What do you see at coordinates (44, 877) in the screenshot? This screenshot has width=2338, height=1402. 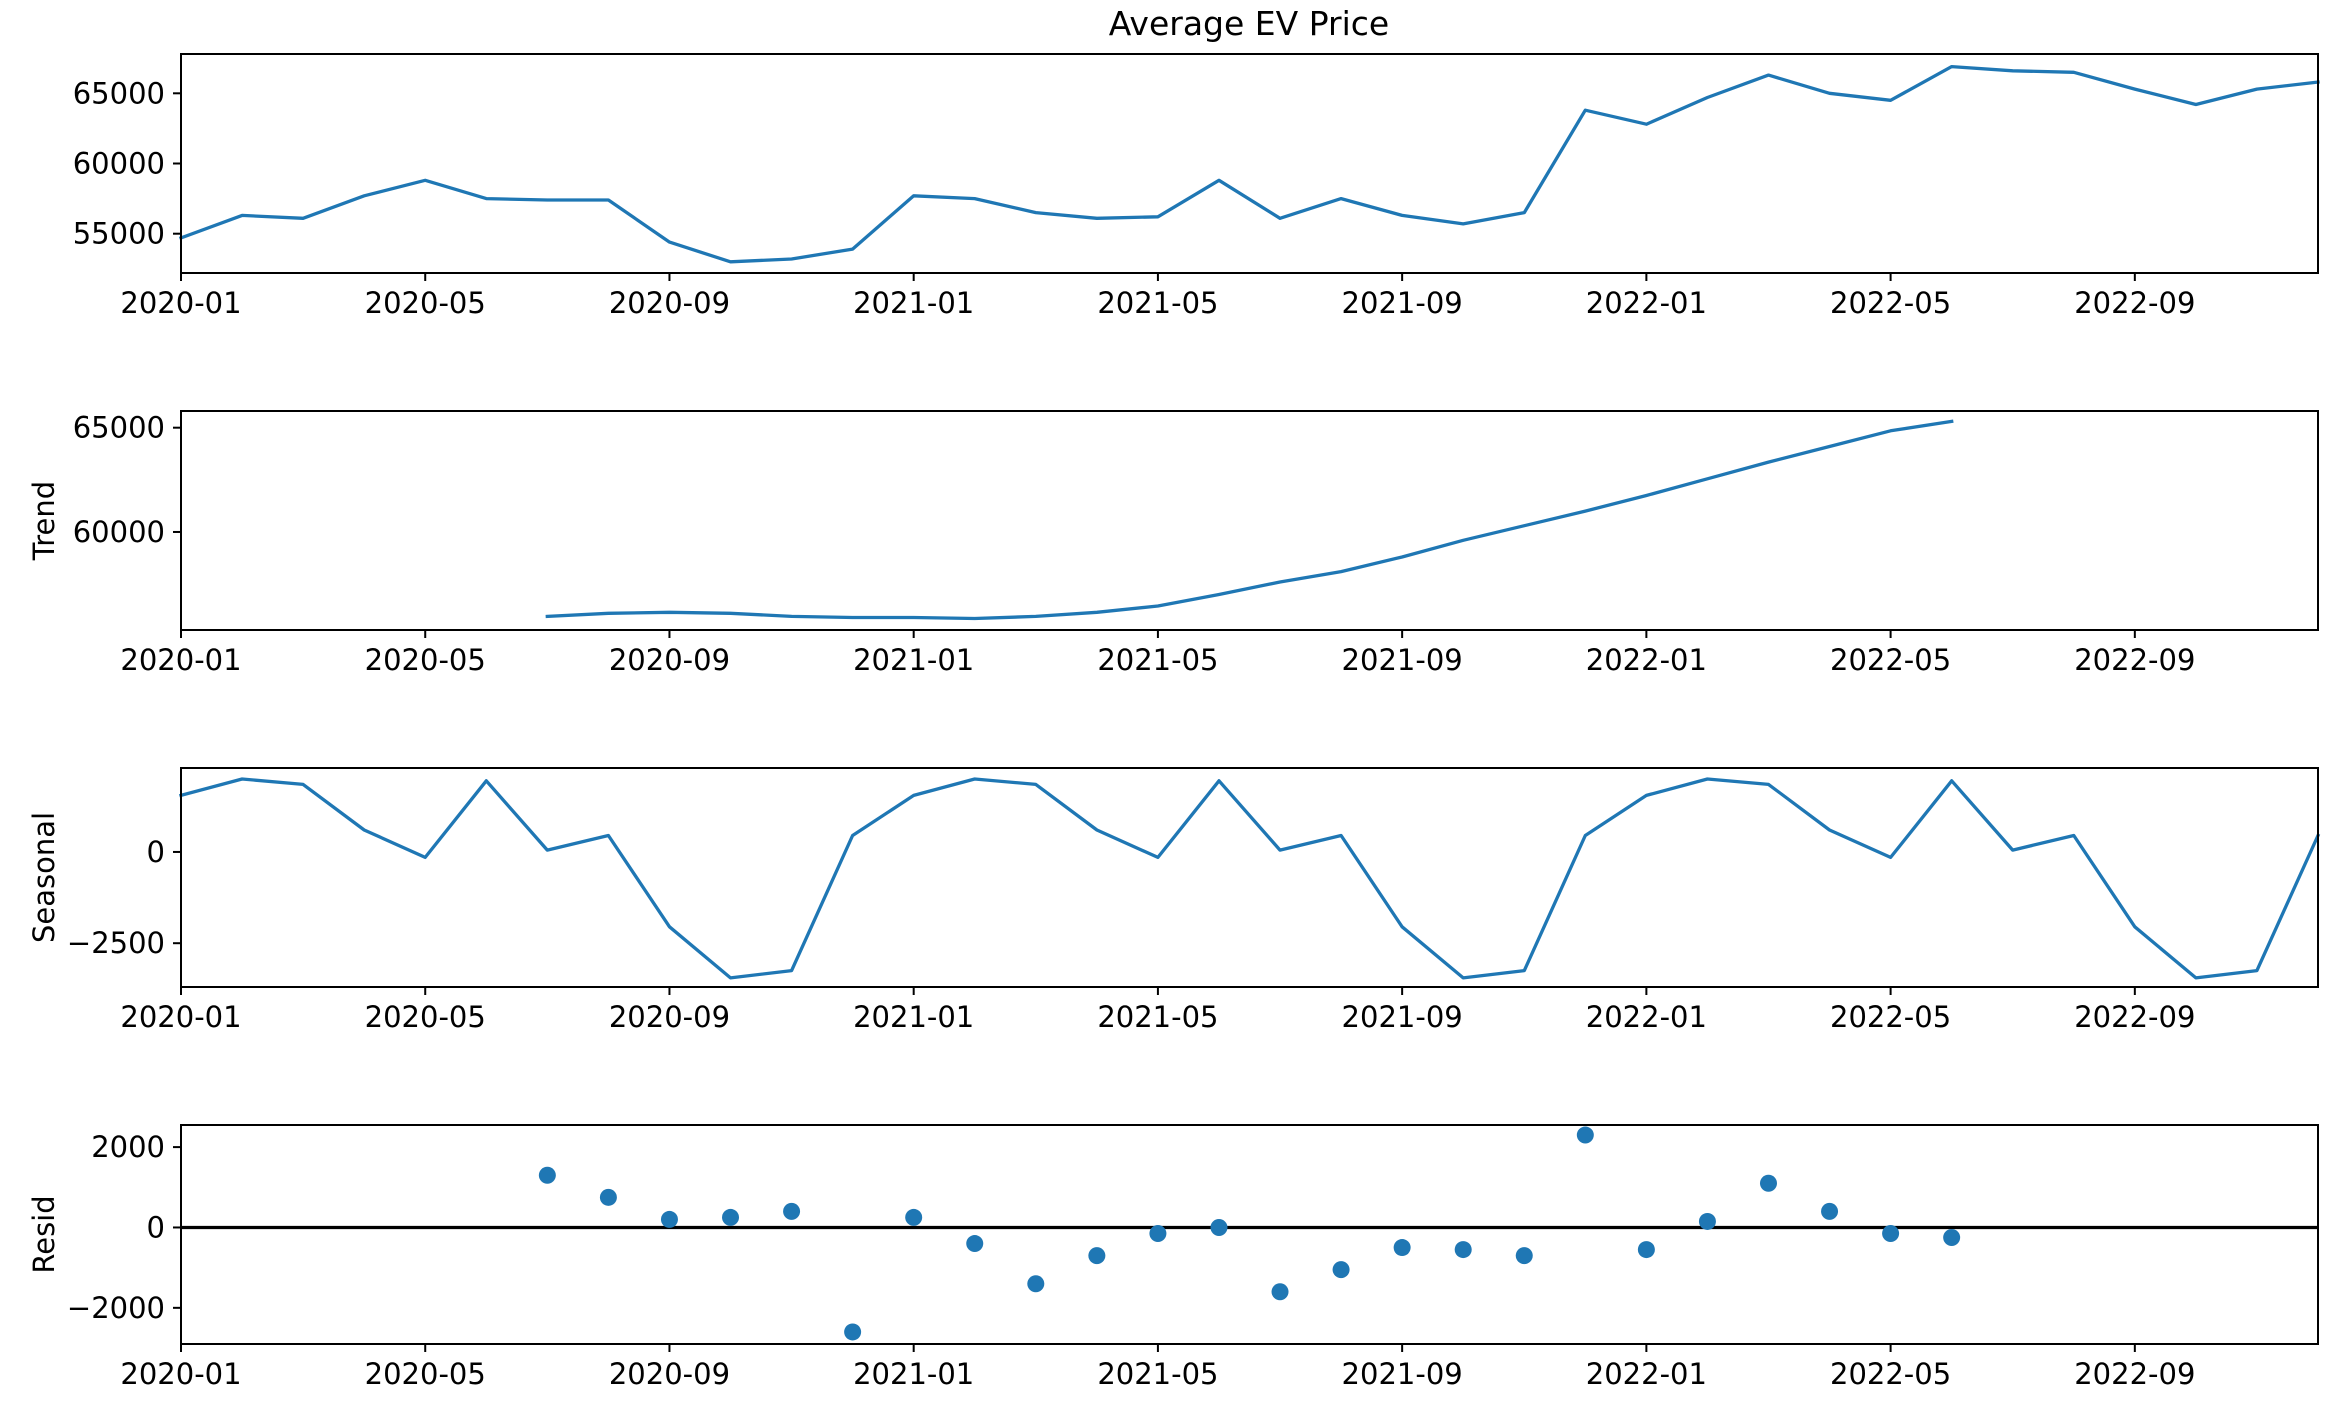 I see `y-axis-label: Seasonal` at bounding box center [44, 877].